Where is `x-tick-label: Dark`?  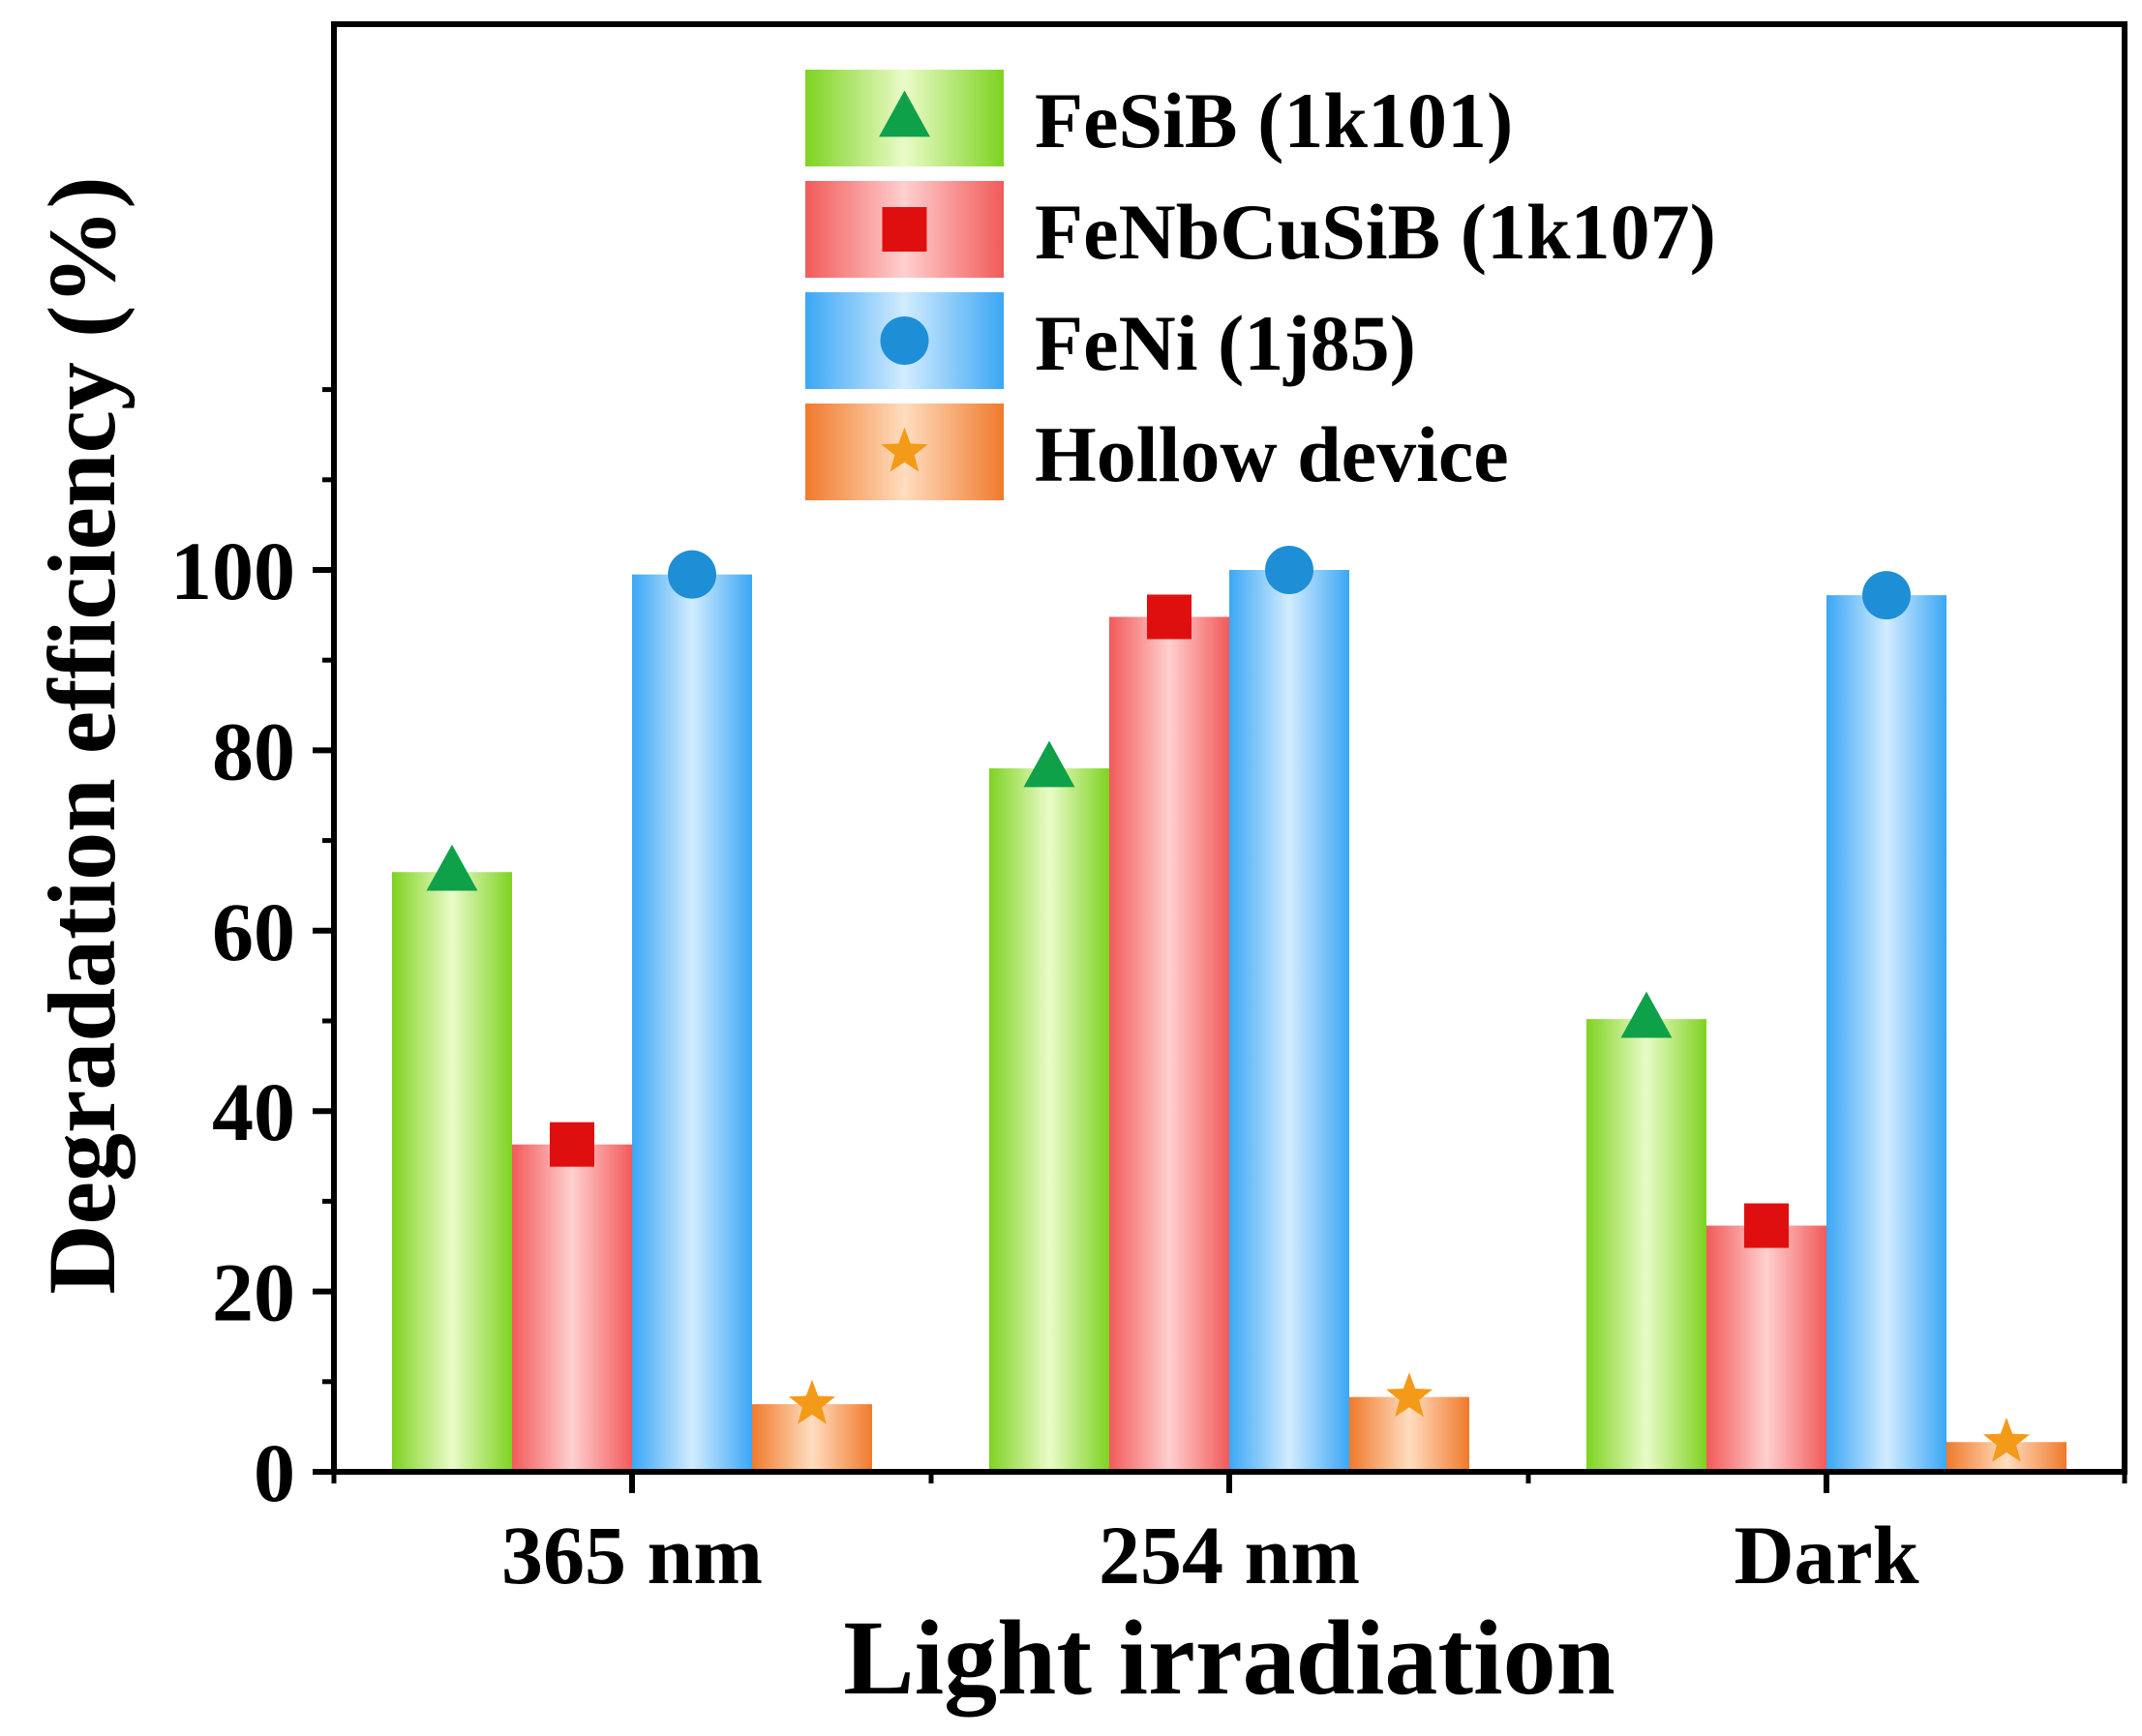
x-tick-label: Dark is located at coordinates (1826, 1555).